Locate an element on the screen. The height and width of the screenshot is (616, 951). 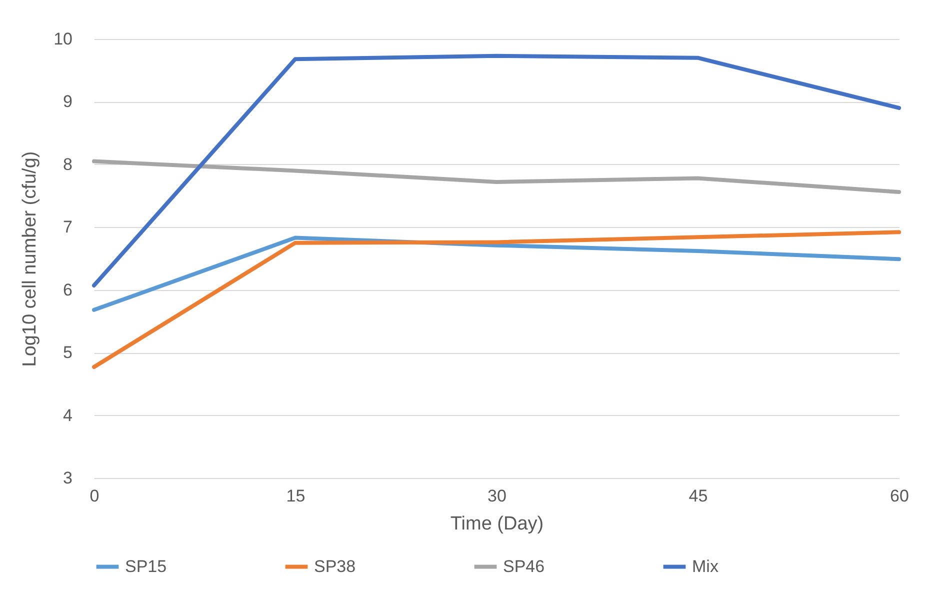
x-tick-label: 45 is located at coordinates (698, 496).